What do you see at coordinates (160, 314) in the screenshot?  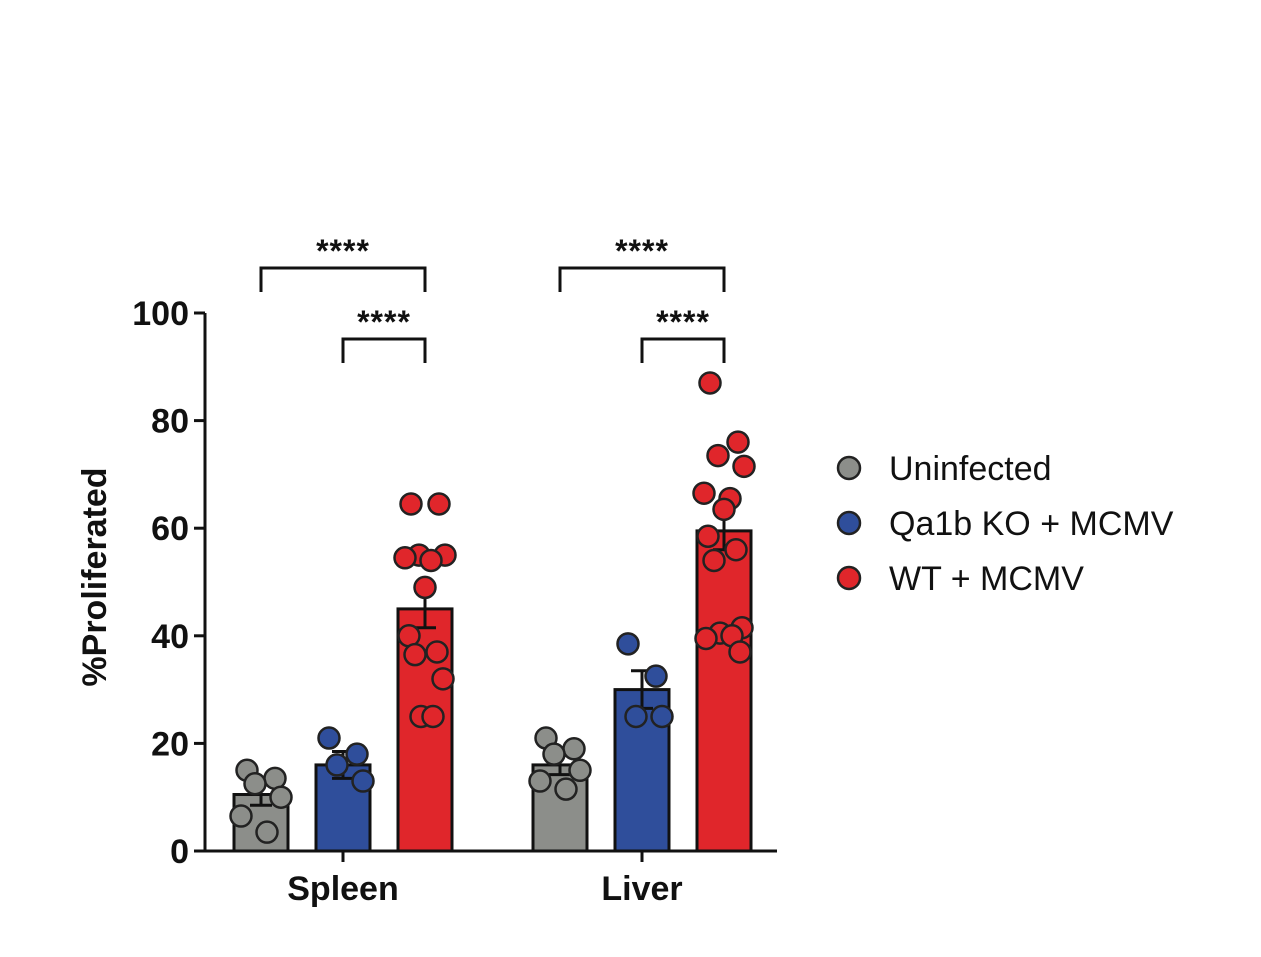 I see `y-tick-label: 100` at bounding box center [160, 314].